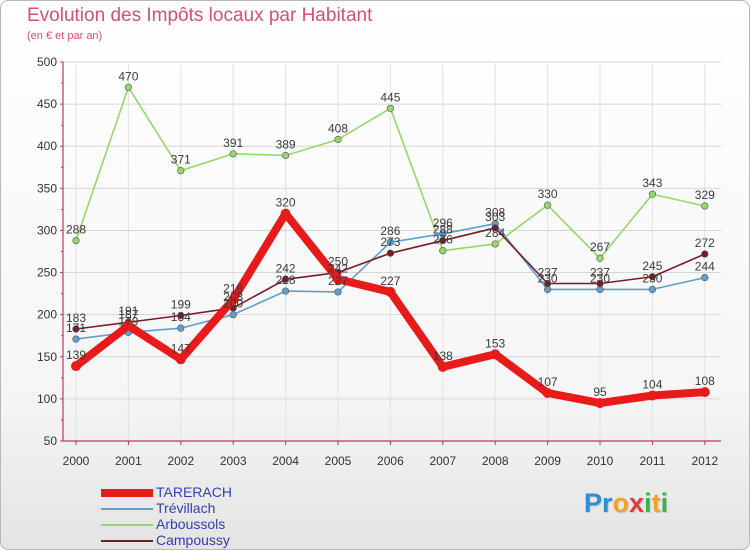 This screenshot has height=550, width=750. I want to click on data-label-tarerach: 153, so click(495, 343).